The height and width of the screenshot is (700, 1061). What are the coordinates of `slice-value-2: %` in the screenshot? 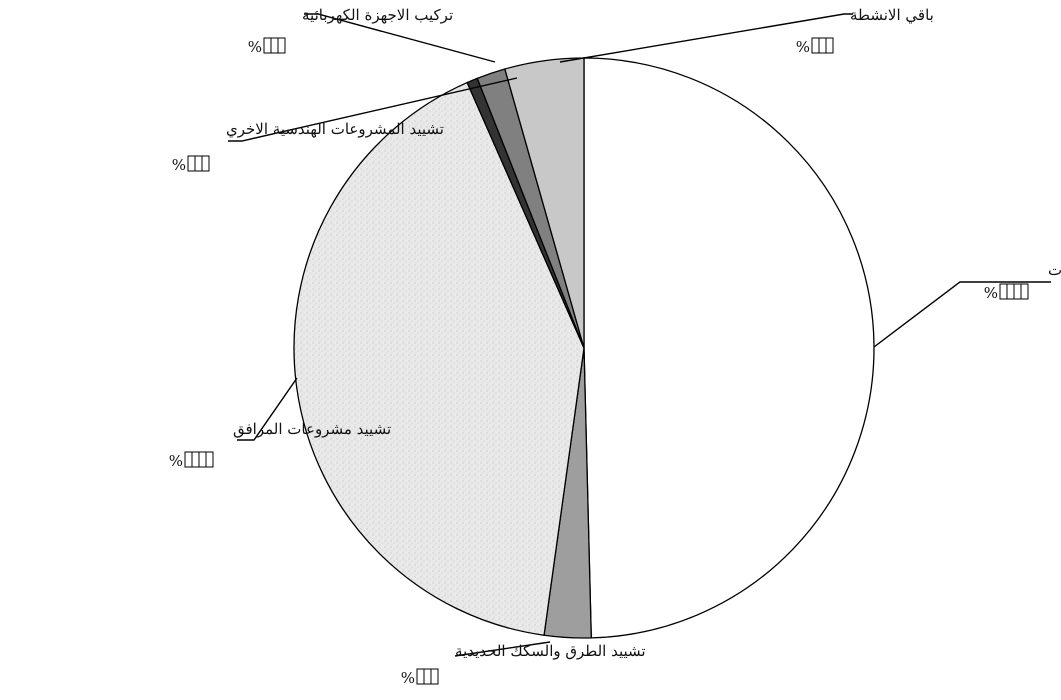 It's located at (408, 678).